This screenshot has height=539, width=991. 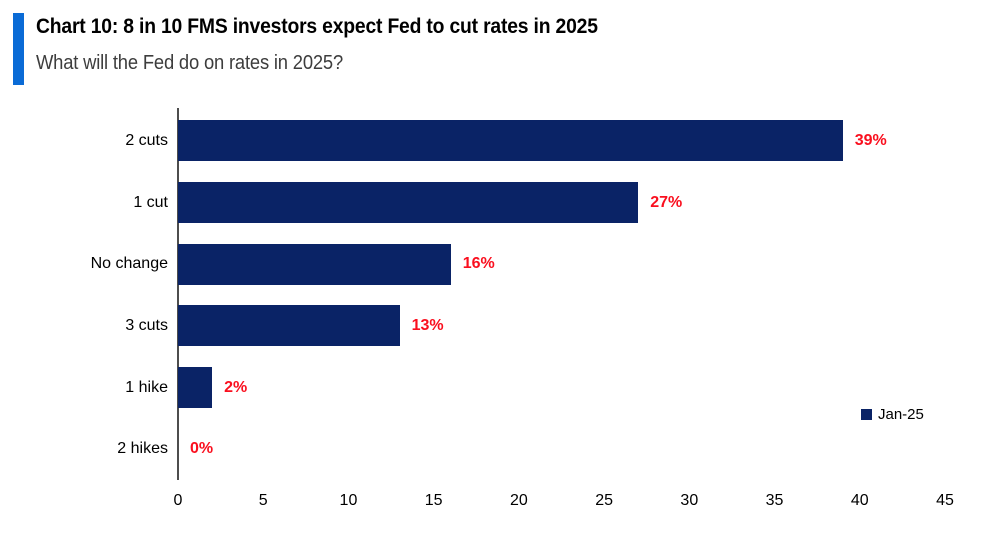 What do you see at coordinates (150, 202) in the screenshot?
I see `category-label-1-cut: 1 cut` at bounding box center [150, 202].